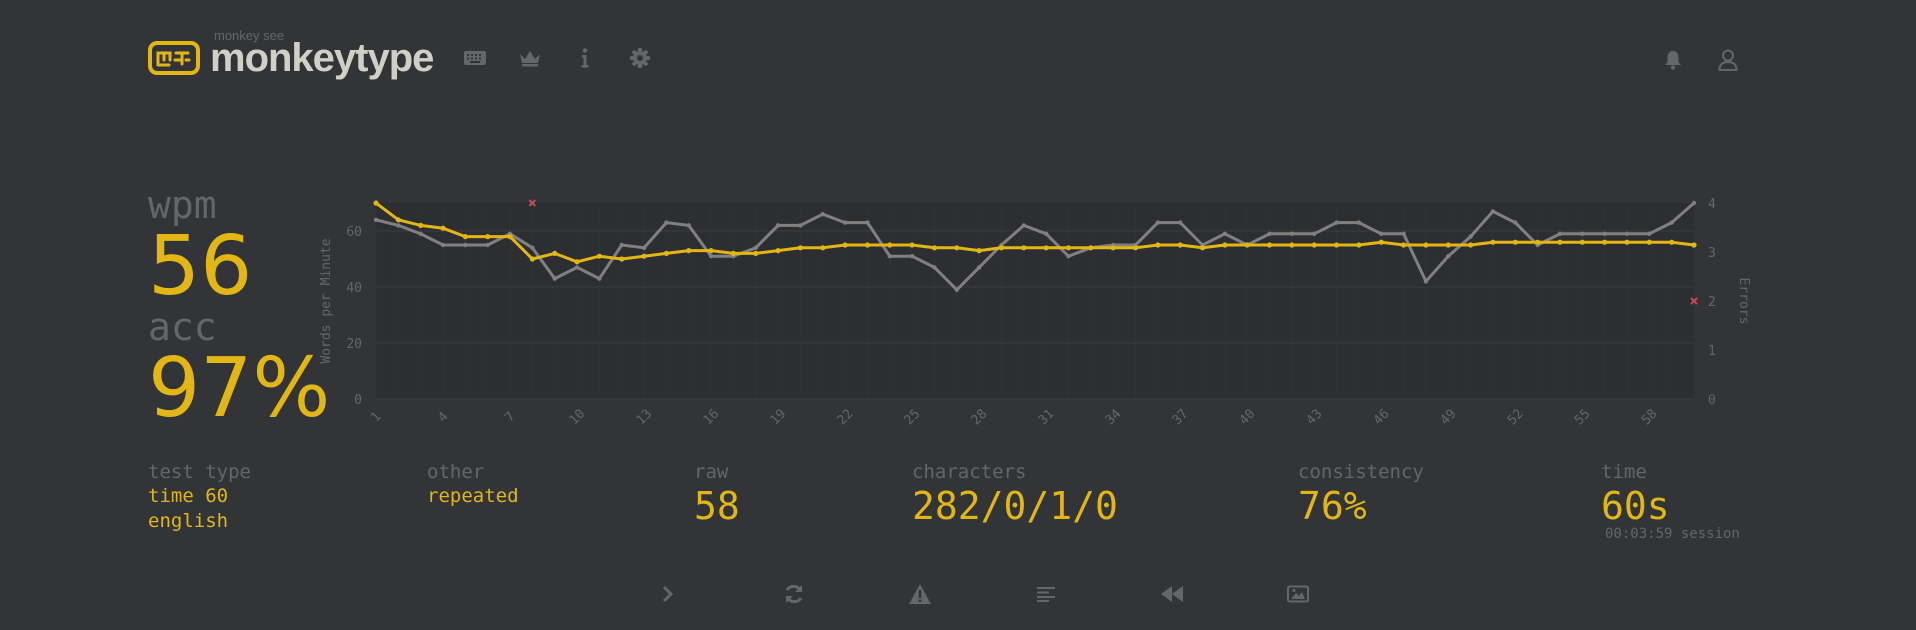  I want to click on x-tick-label: 34, so click(1114, 417).